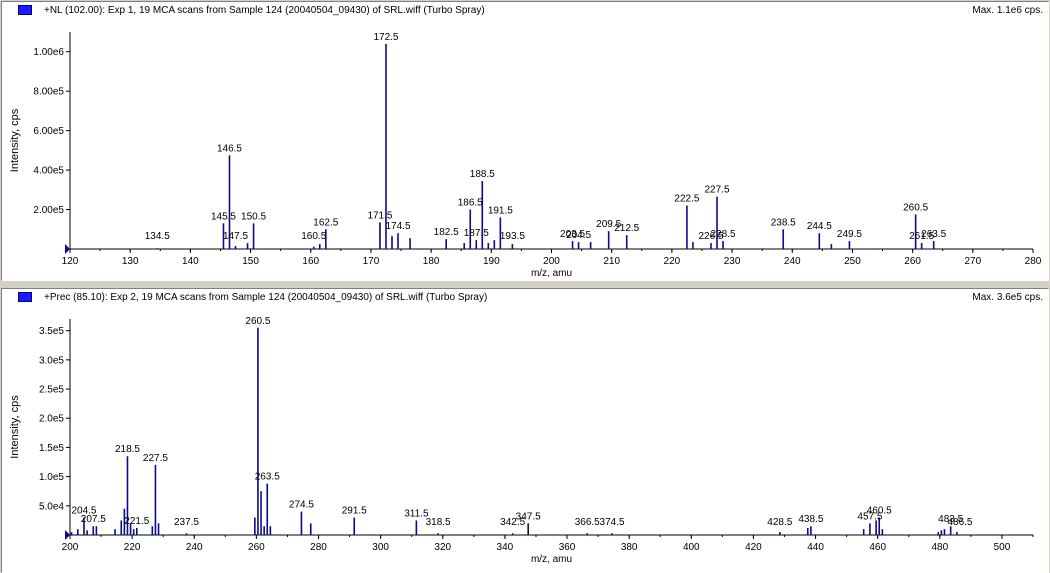 This screenshot has height=573, width=1050. I want to click on peak-label: 160.5, so click(313, 236).